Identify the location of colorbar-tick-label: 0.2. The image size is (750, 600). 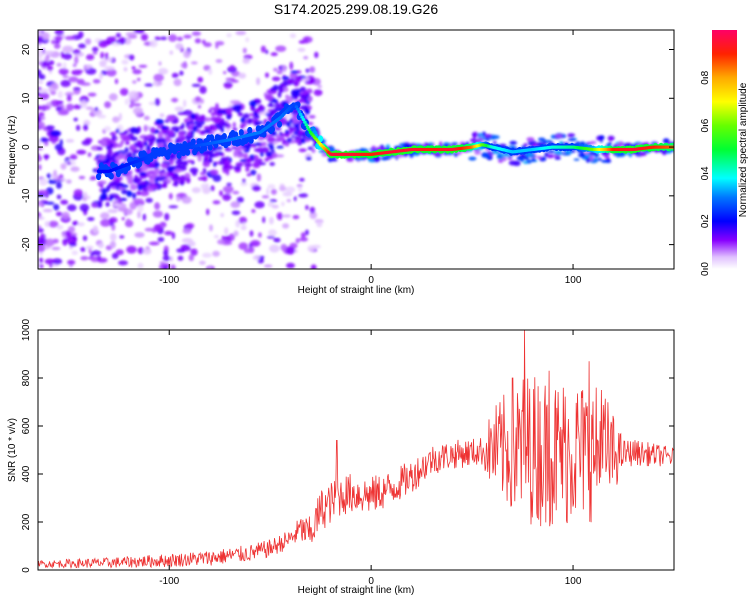
(705, 221).